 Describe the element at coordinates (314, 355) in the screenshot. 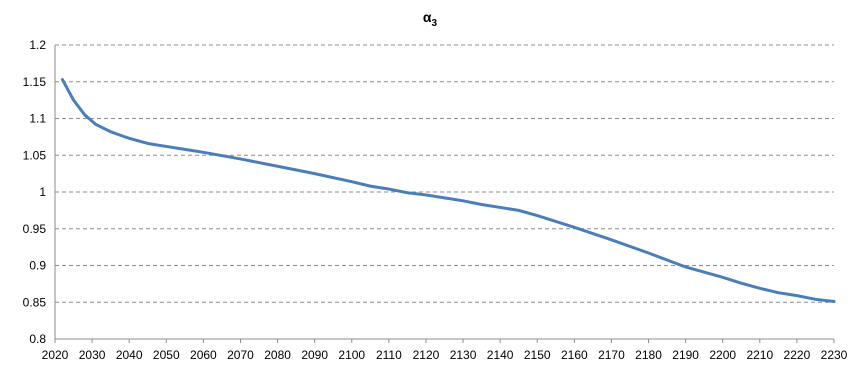

I see `x-tick-label: 2090` at that location.